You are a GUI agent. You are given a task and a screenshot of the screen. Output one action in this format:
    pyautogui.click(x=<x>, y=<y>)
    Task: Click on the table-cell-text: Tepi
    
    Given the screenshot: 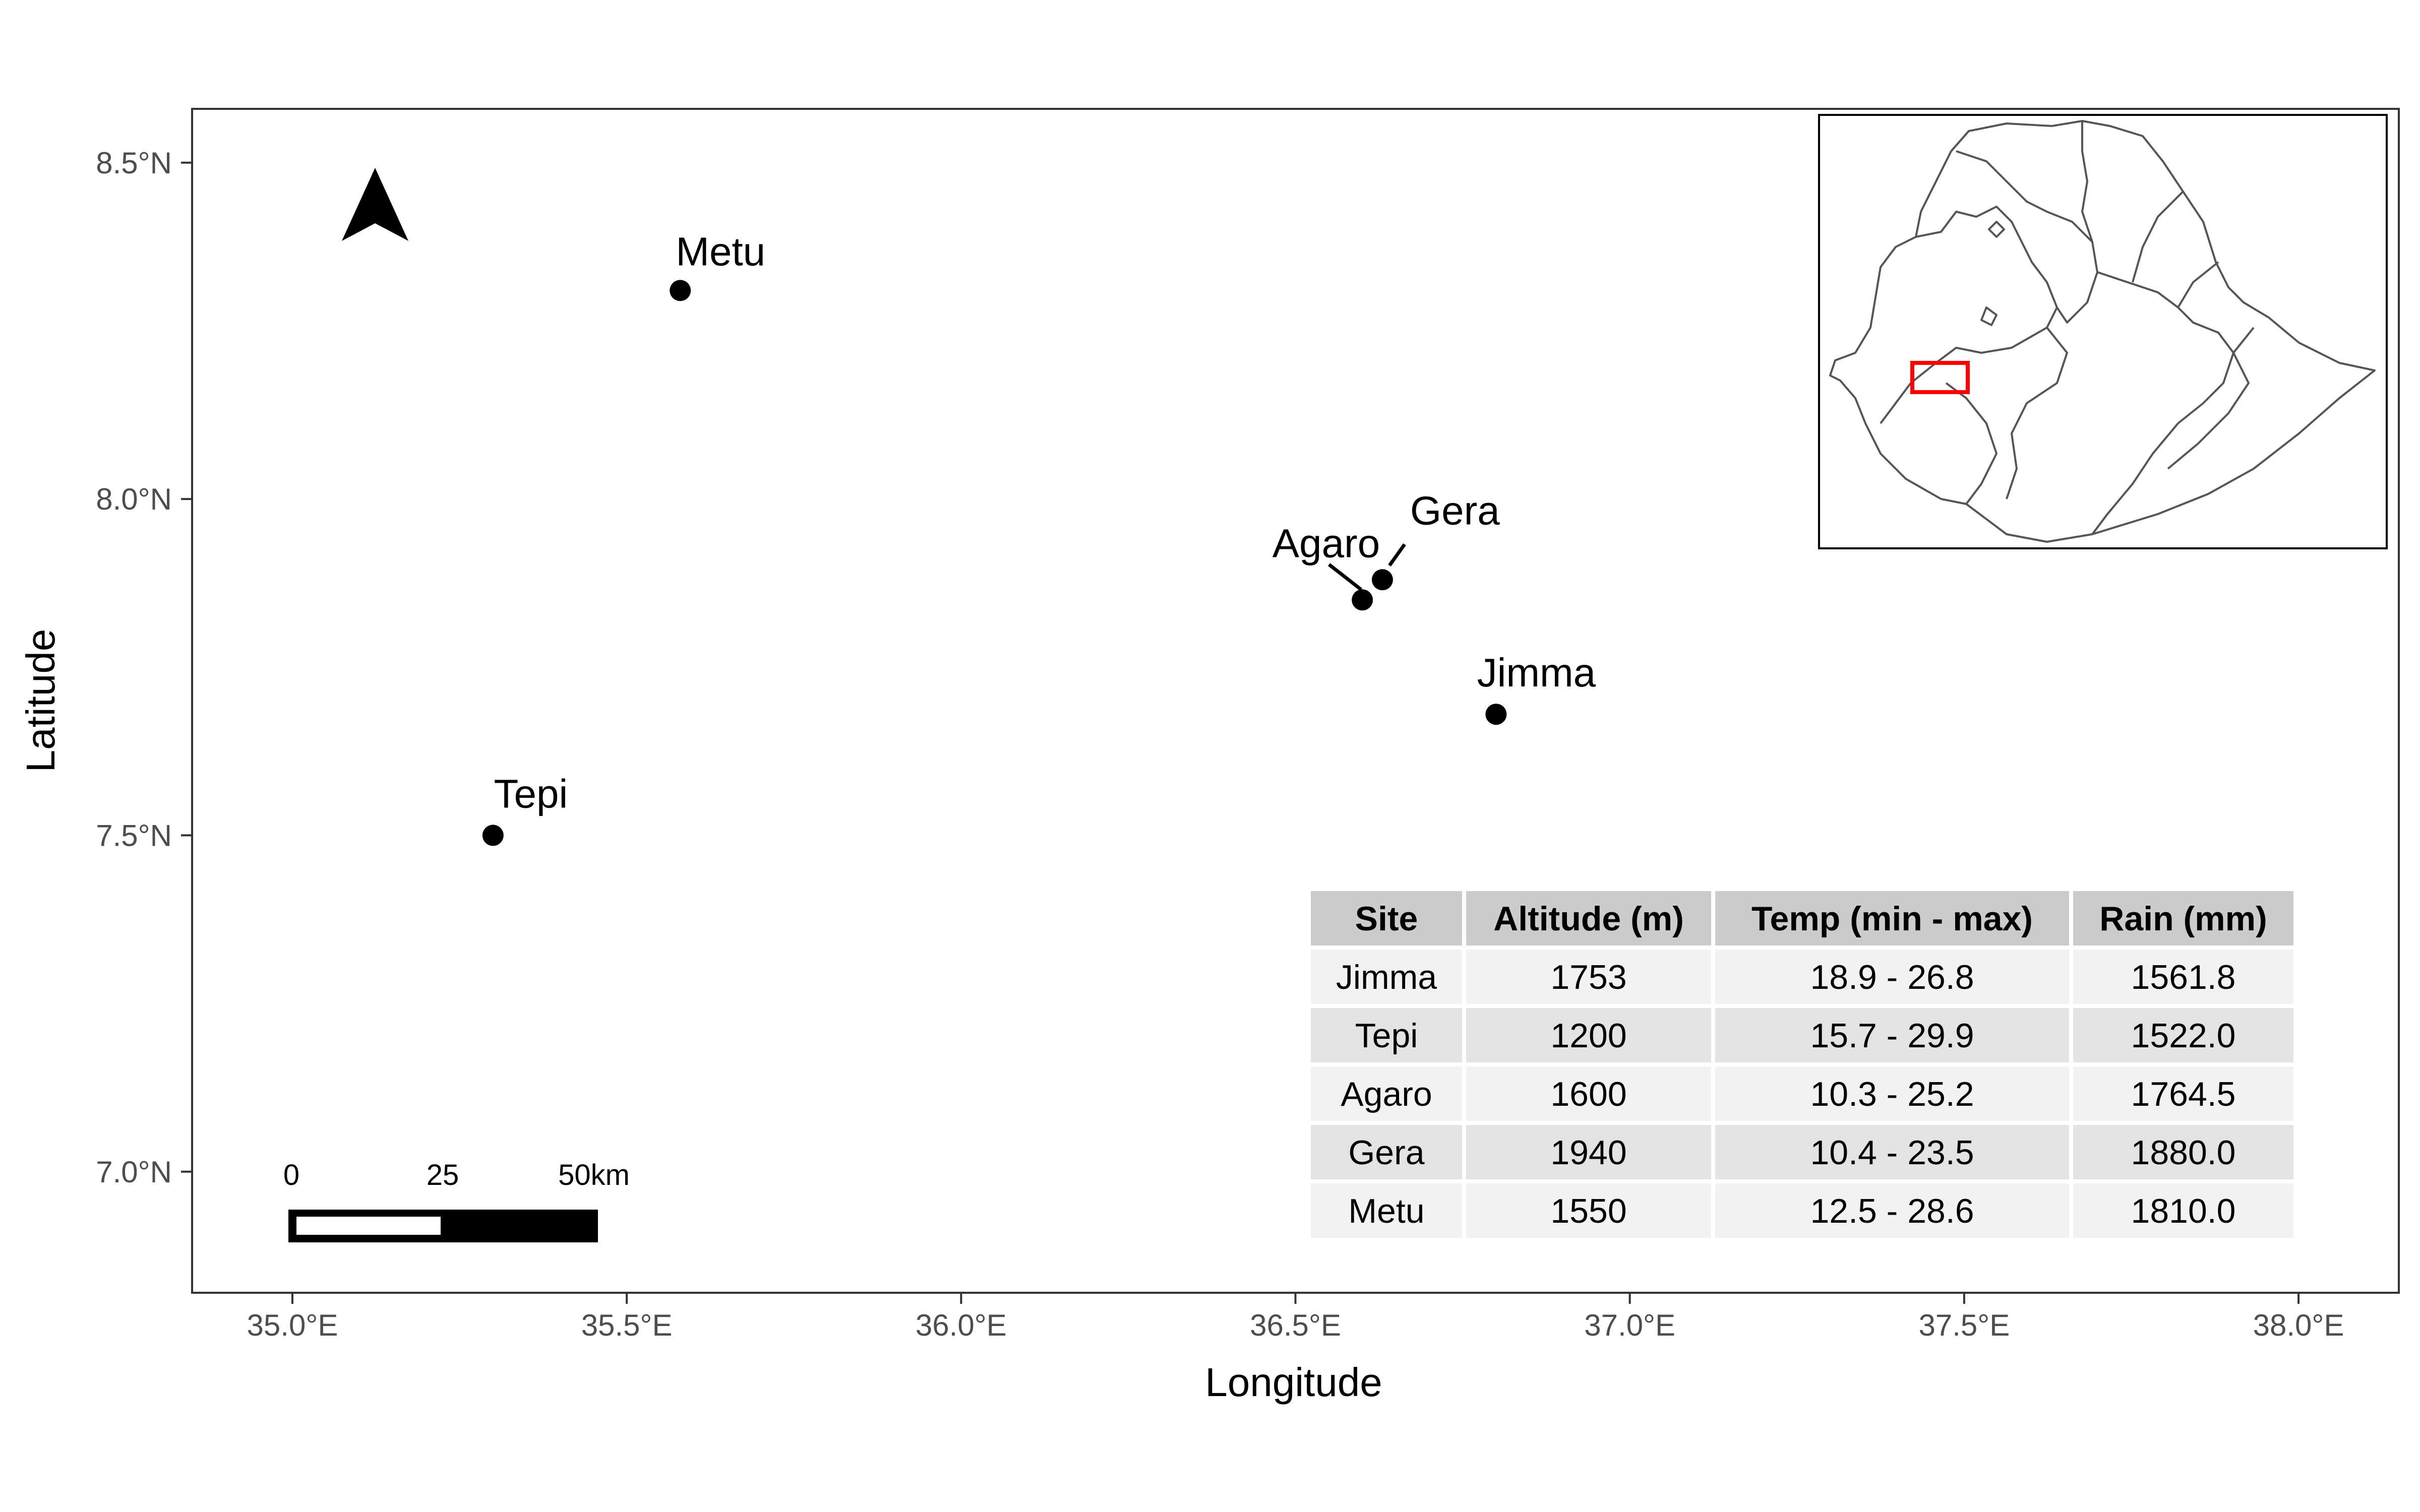 What is the action you would take?
    pyautogui.click(x=1386, y=1036)
    